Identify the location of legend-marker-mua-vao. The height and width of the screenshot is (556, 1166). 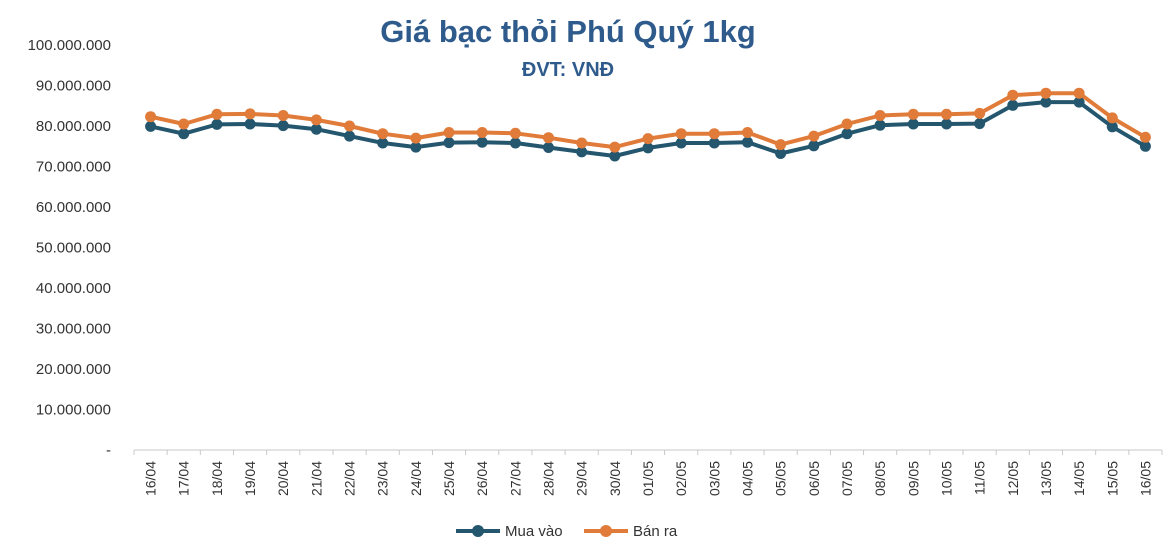
(478, 531).